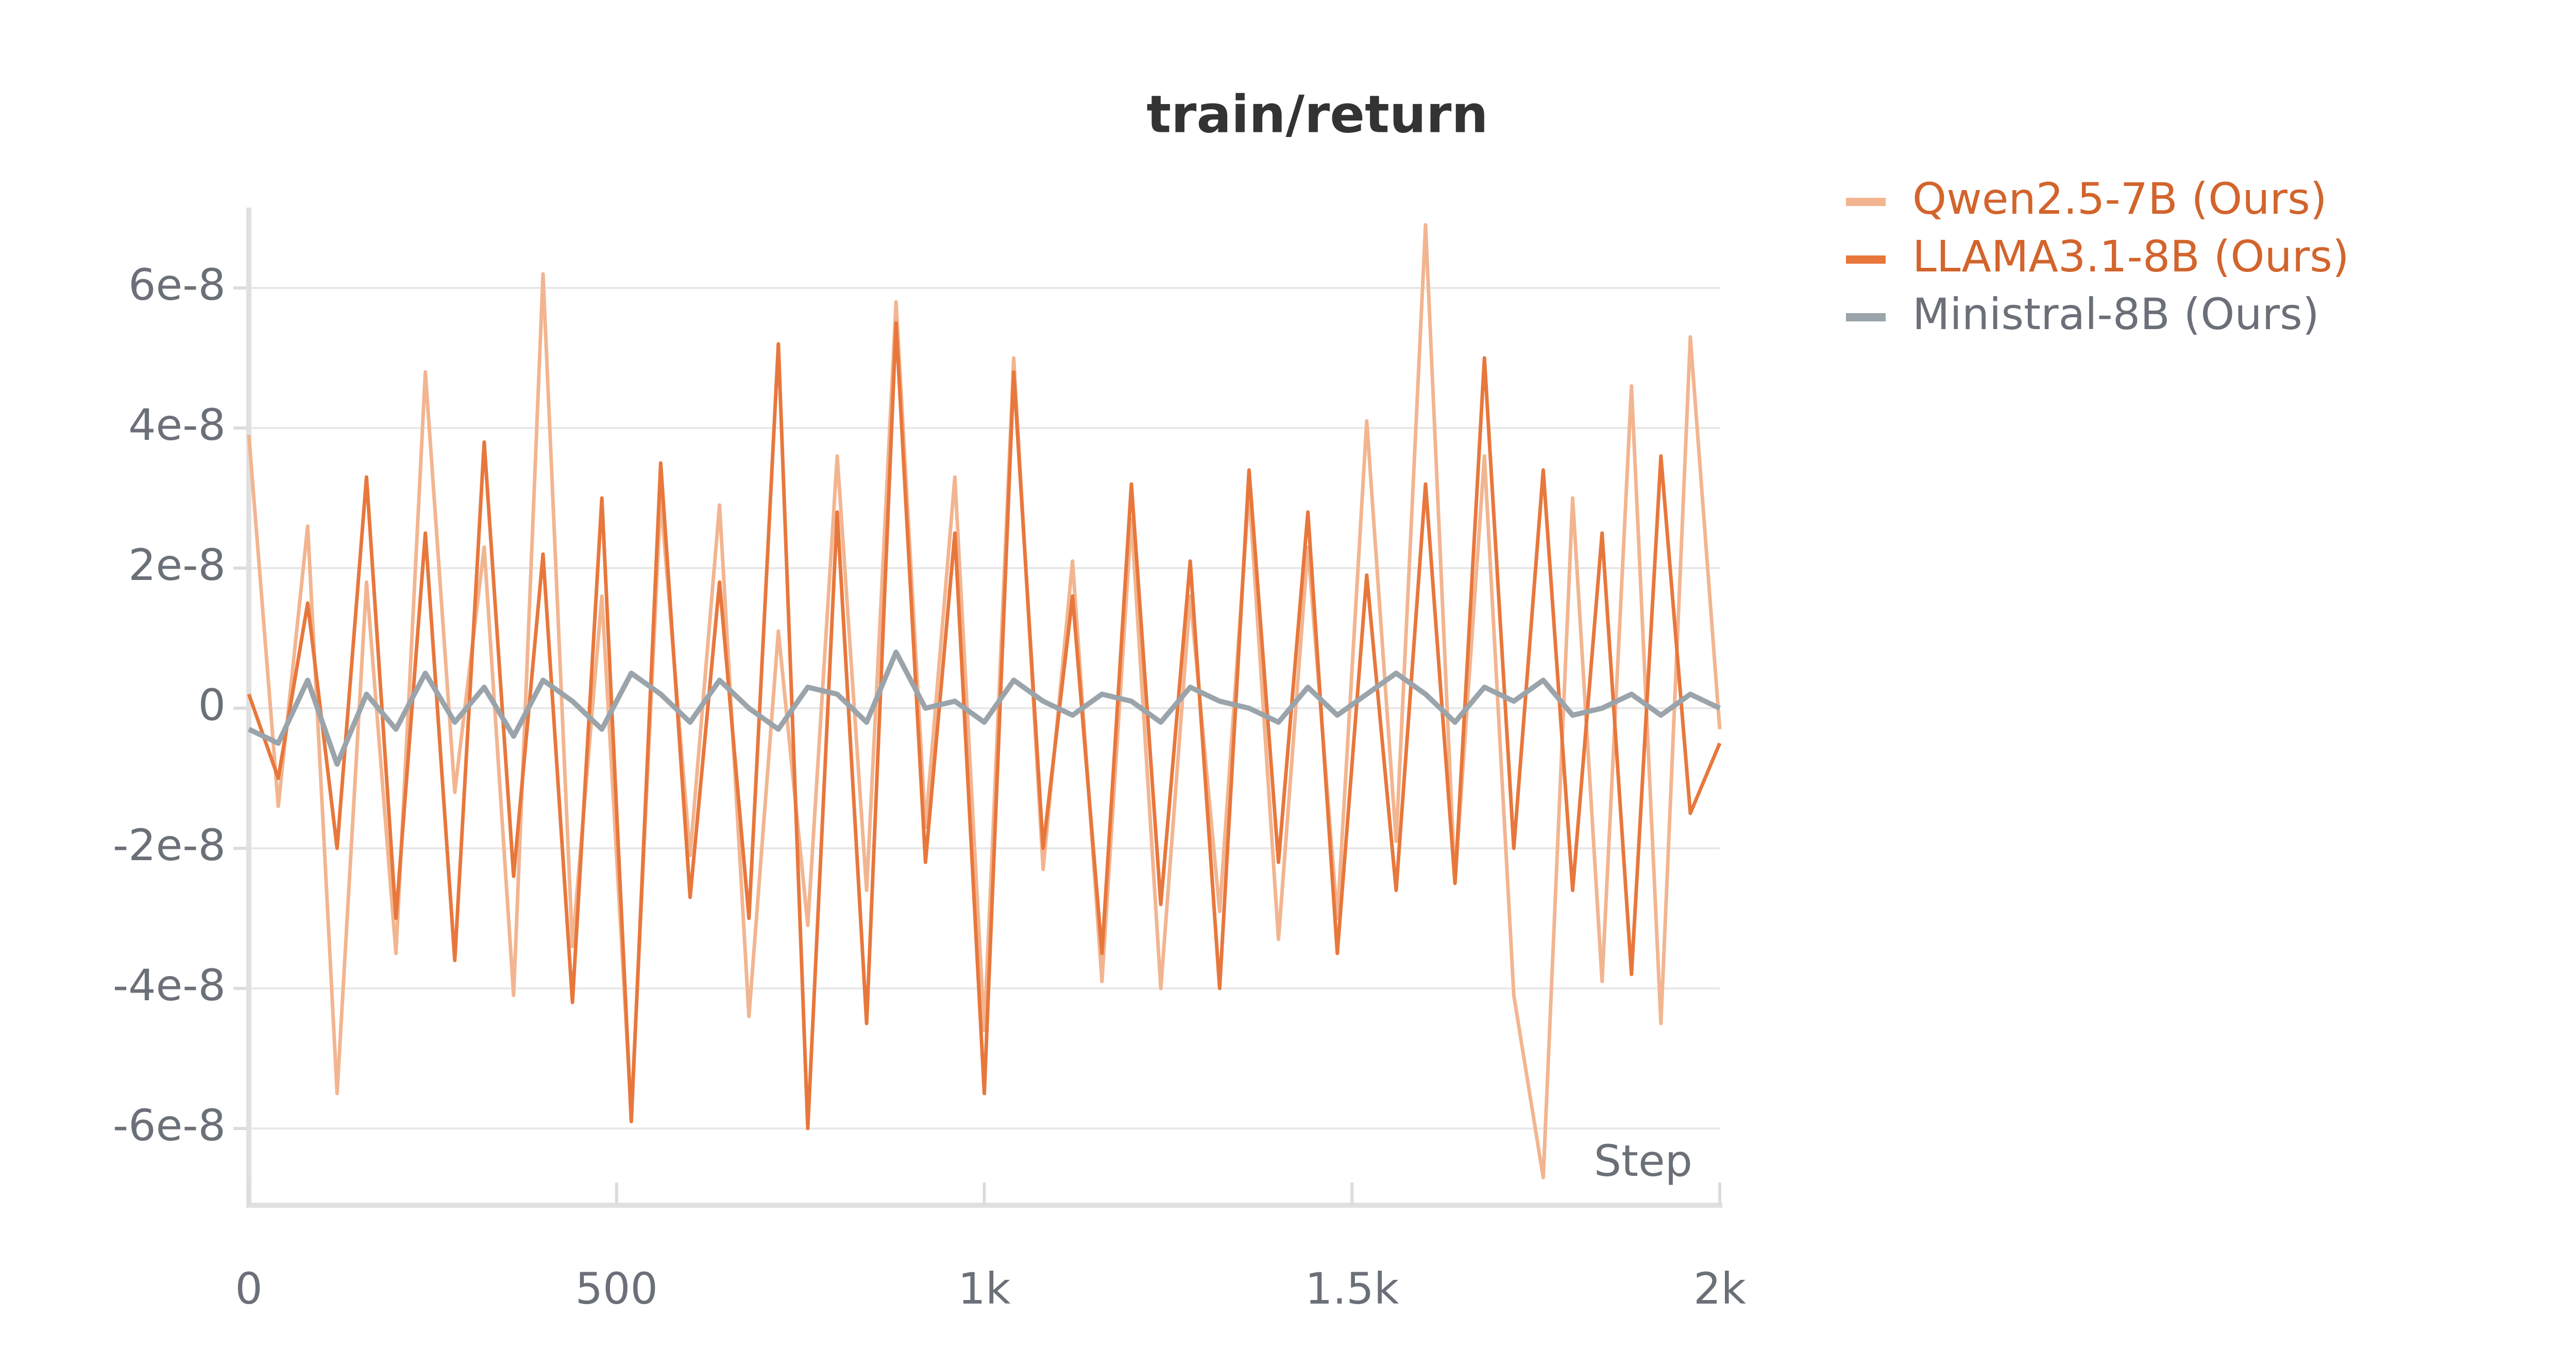  What do you see at coordinates (177, 285) in the screenshot?
I see `y-tick-label: 6e-8` at bounding box center [177, 285].